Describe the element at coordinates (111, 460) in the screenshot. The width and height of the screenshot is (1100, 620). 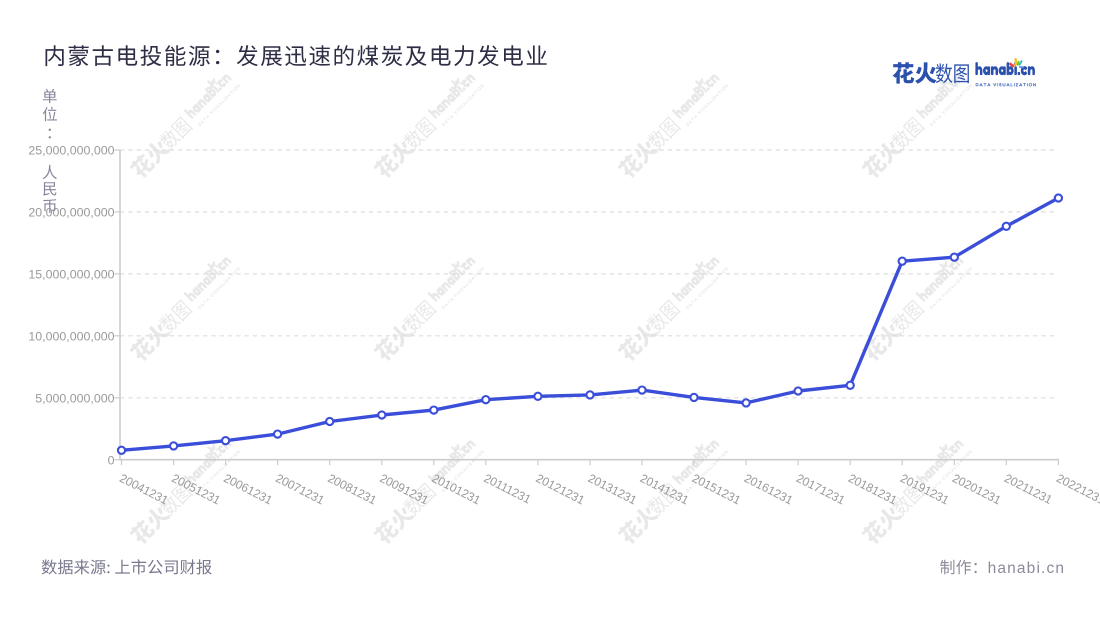
I see `svg-text: 0` at that location.